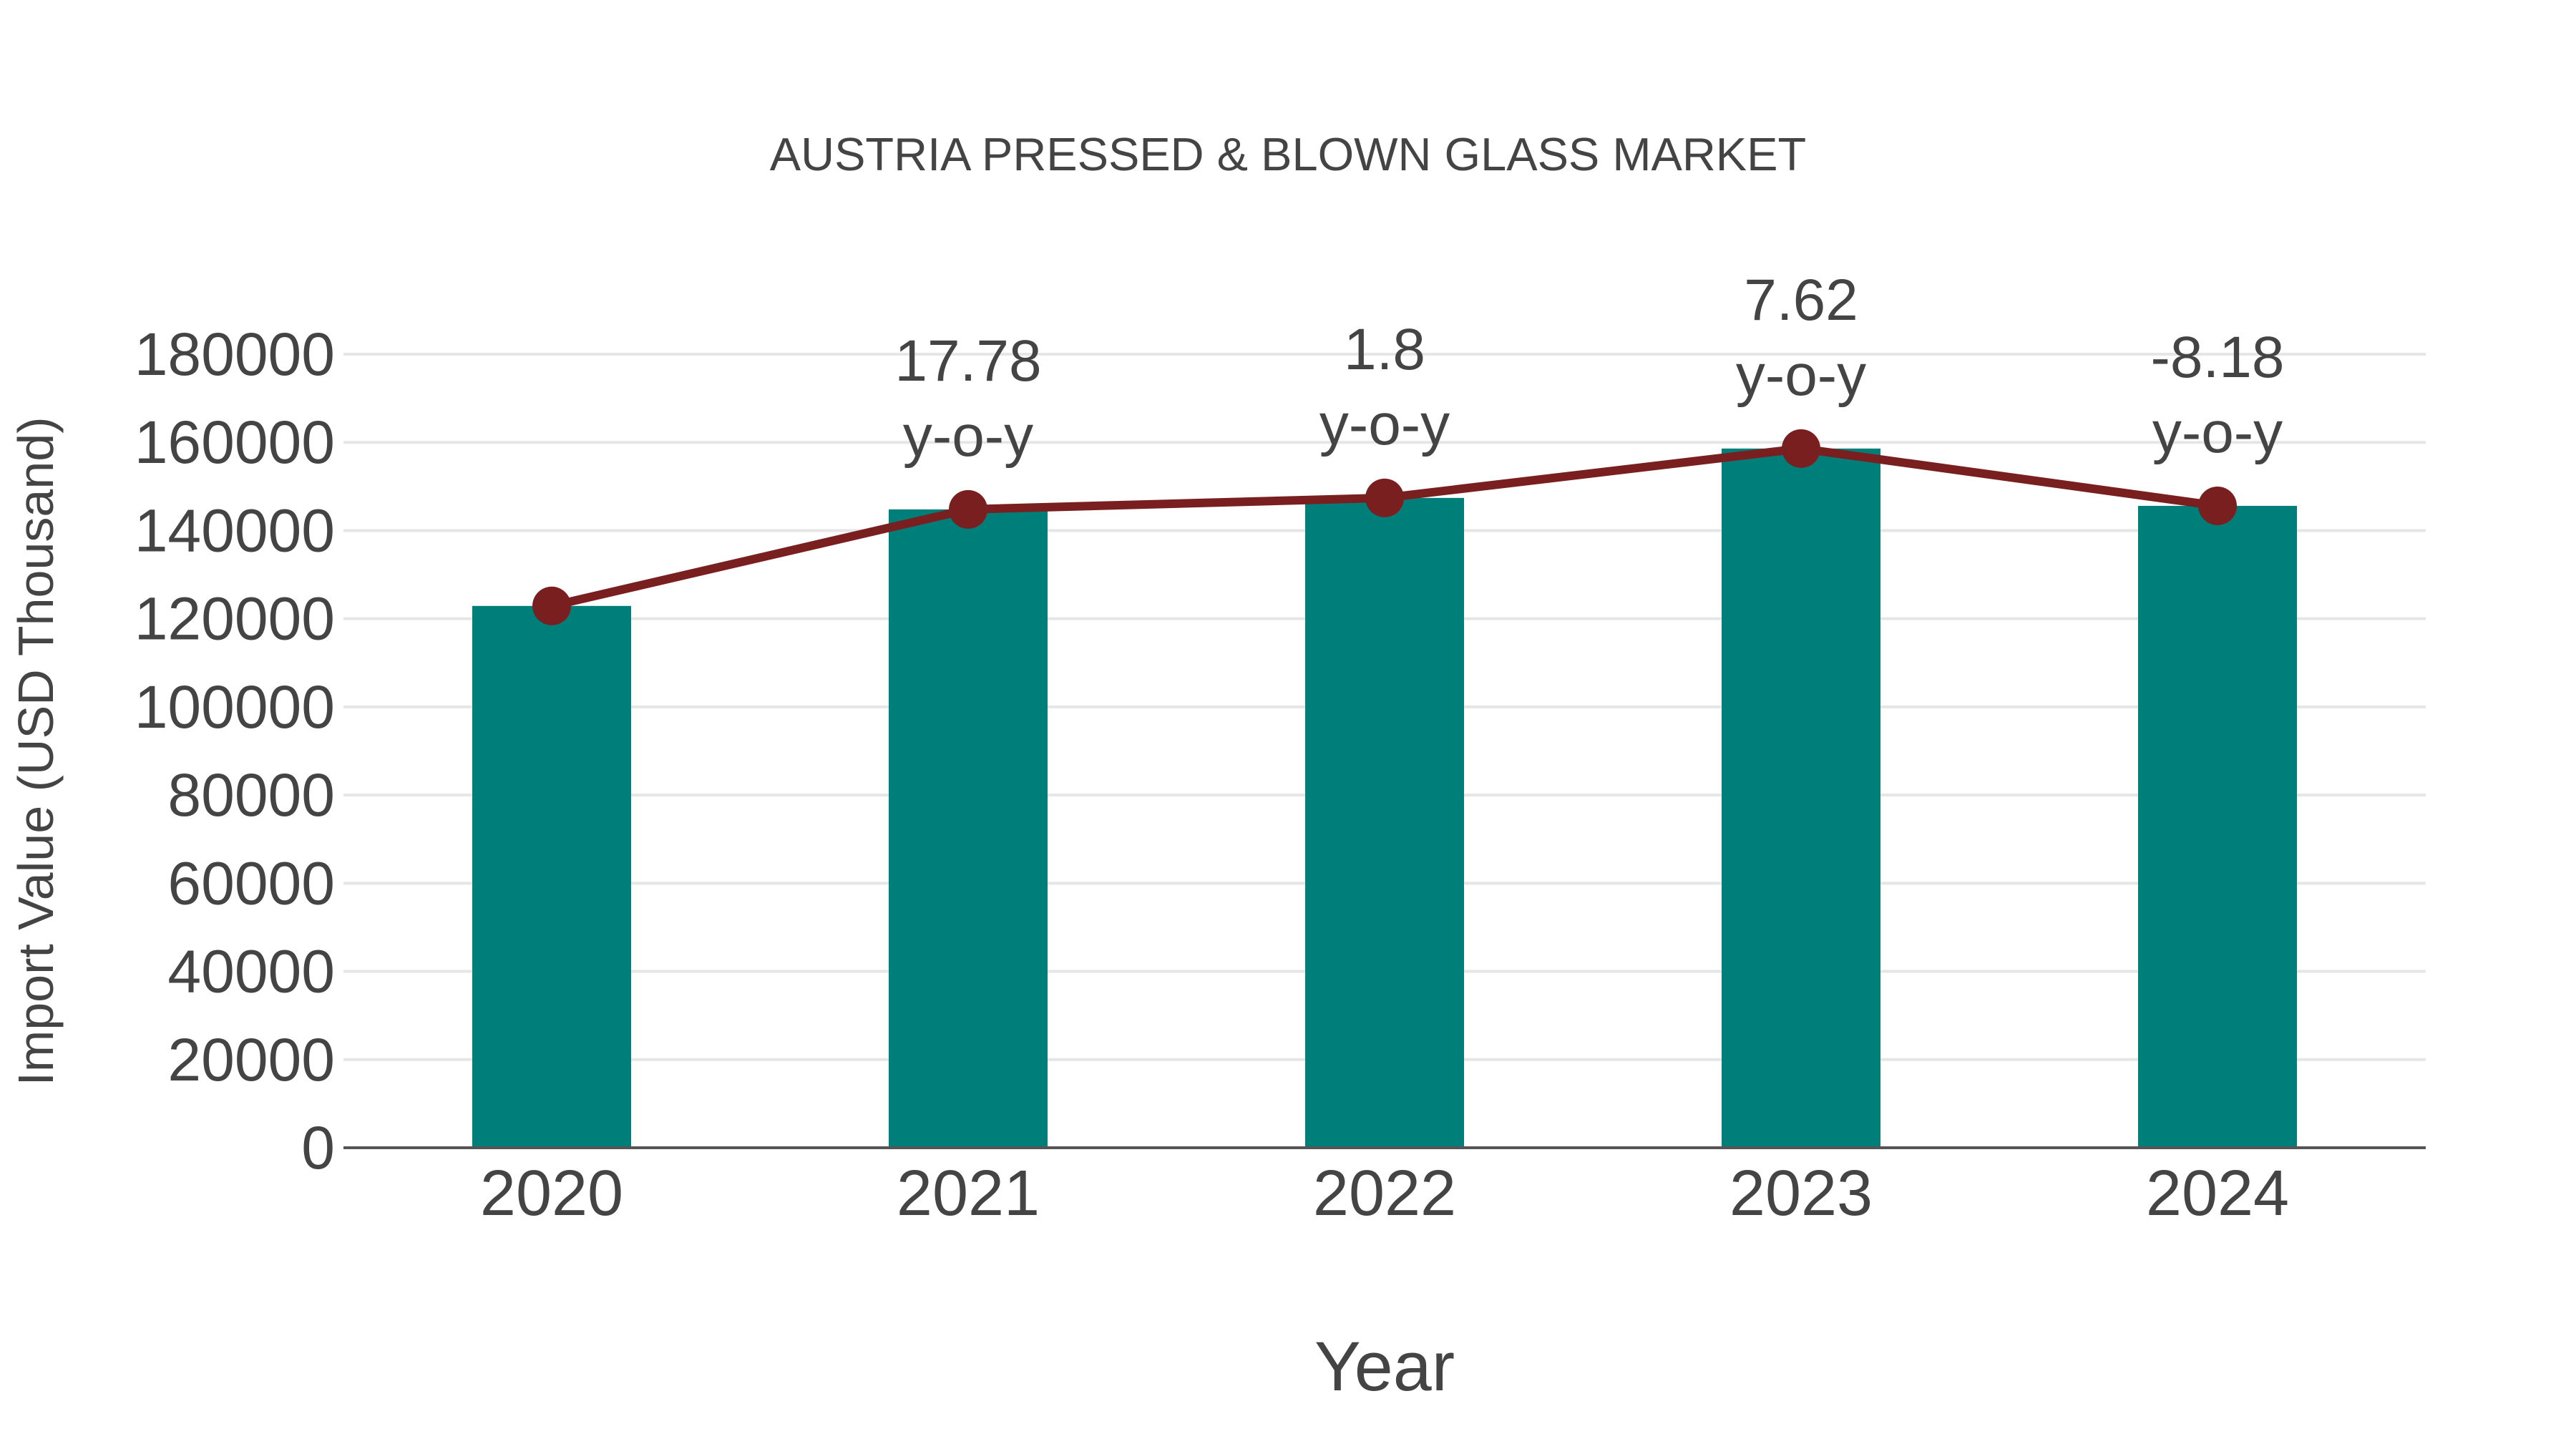 The width and height of the screenshot is (2576, 1449). What do you see at coordinates (2217, 826) in the screenshot?
I see `bar-2024` at bounding box center [2217, 826].